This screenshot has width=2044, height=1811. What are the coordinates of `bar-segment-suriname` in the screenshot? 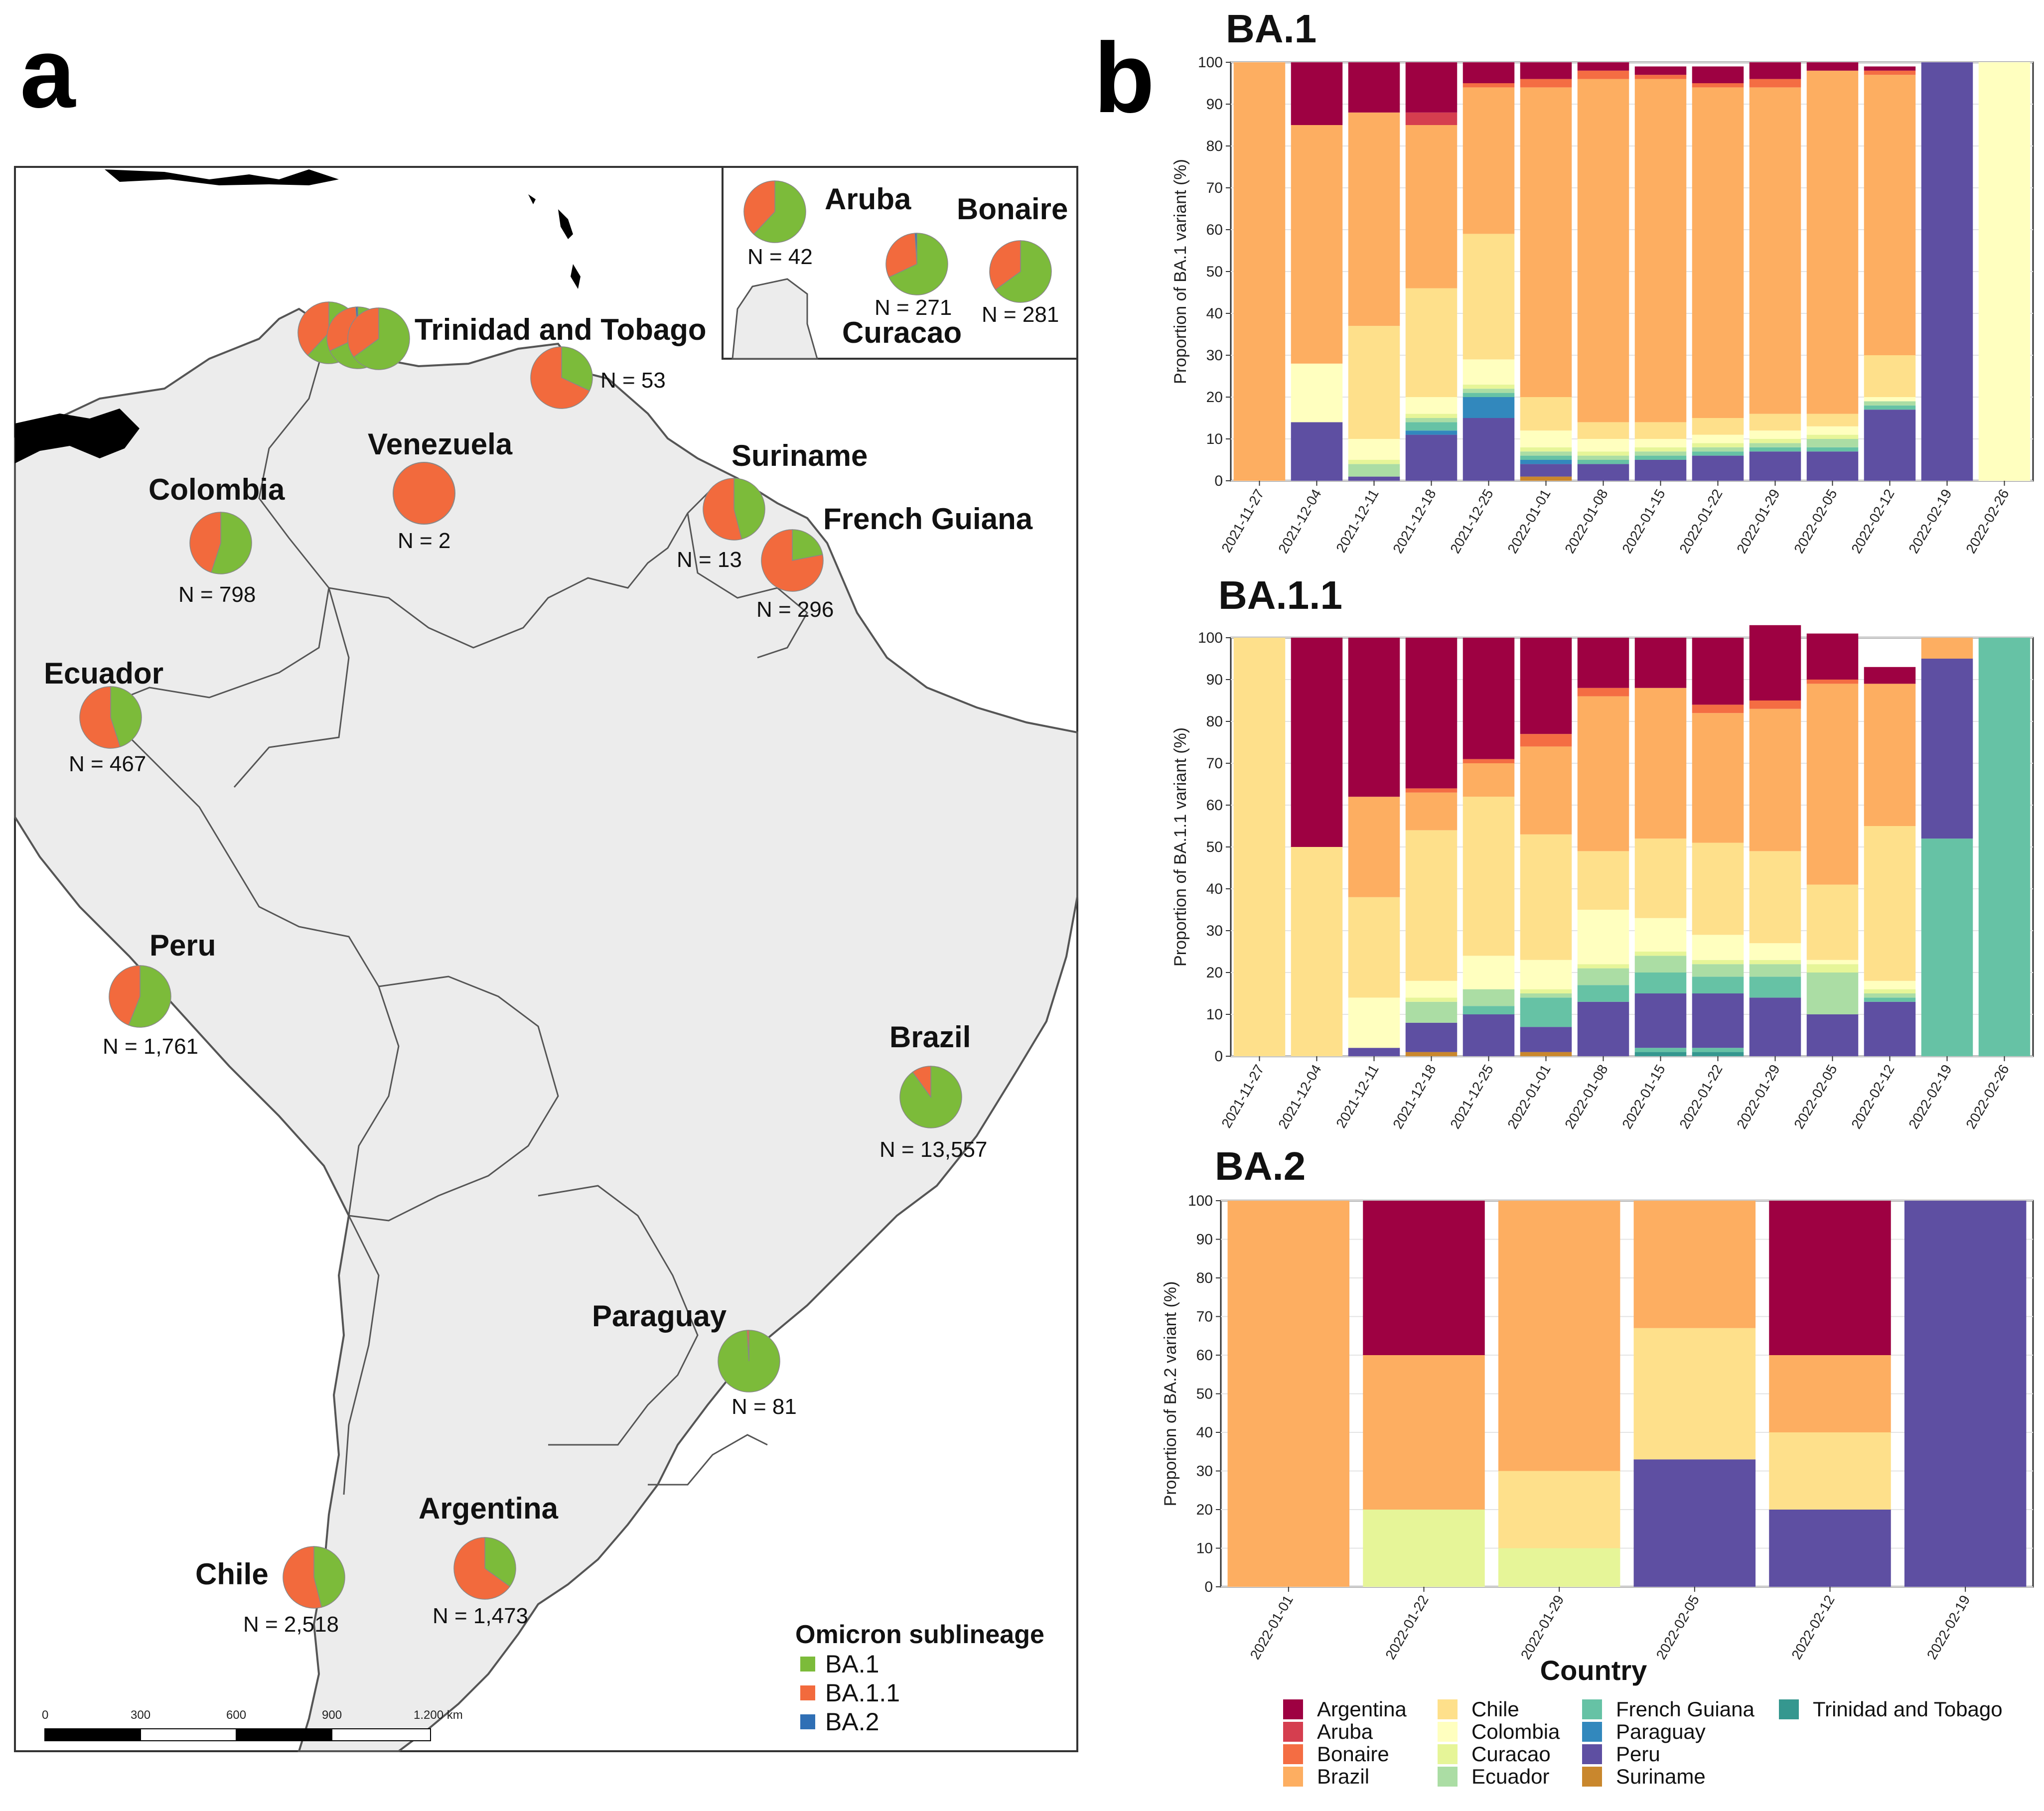 It's located at (1431, 1054).